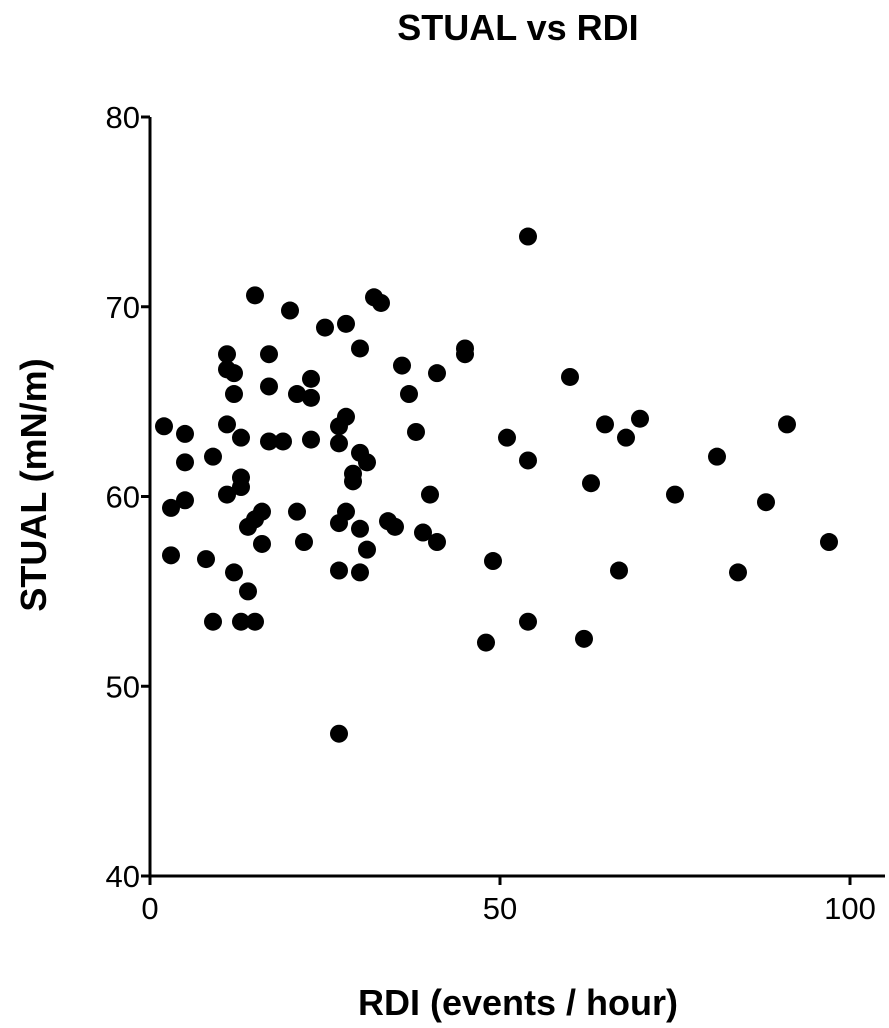 Image resolution: width=889 pixels, height=1028 pixels. What do you see at coordinates (123, 117) in the screenshot?
I see `y-tick-label: 80` at bounding box center [123, 117].